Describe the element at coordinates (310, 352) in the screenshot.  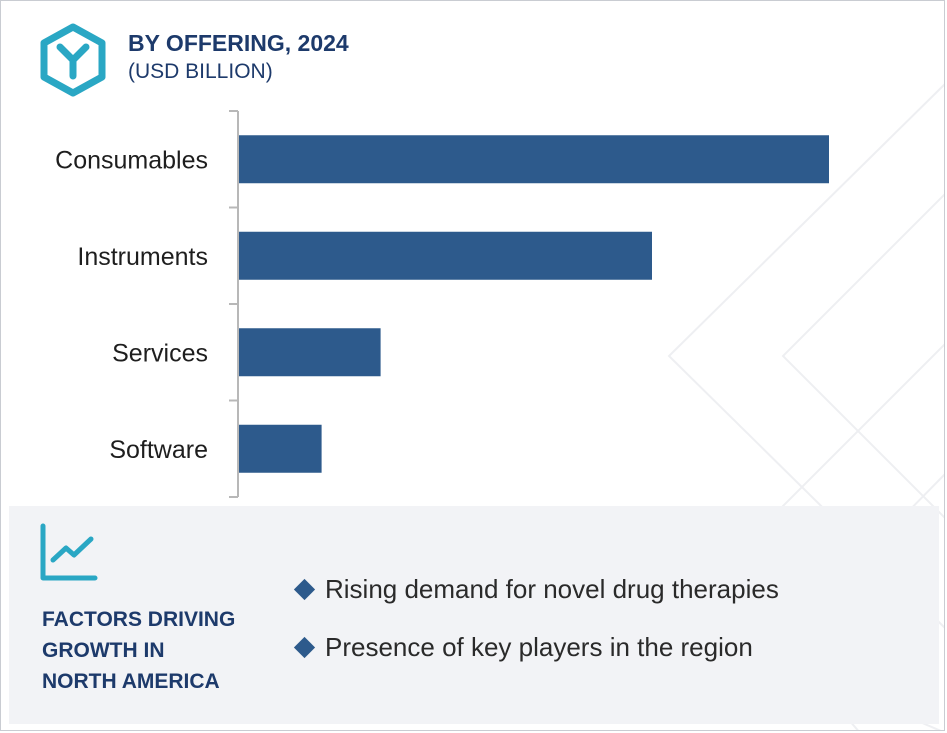
I see `bar-services` at that location.